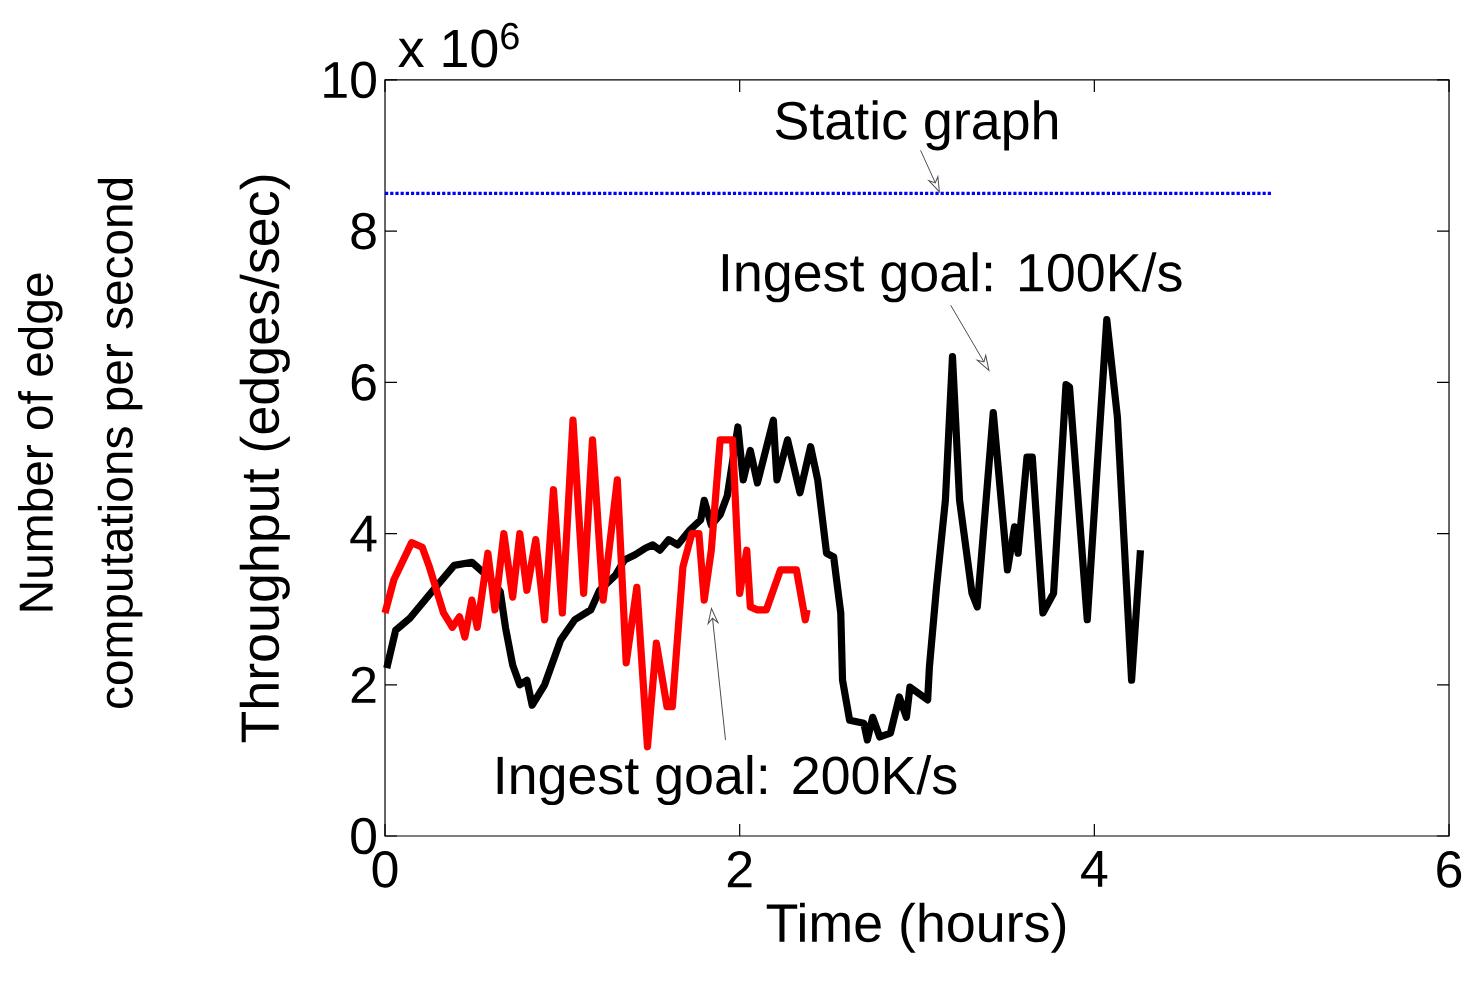 This screenshot has height=983, width=1465. Describe the element at coordinates (458, 45) in the screenshot. I see `text: x 10$^{6}$` at that location.